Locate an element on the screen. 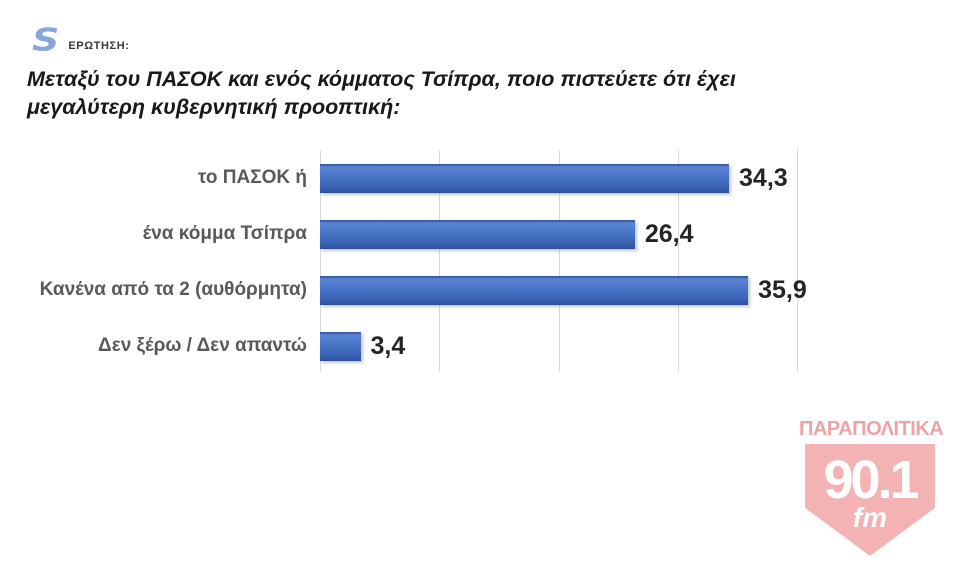 The width and height of the screenshot is (960, 565). question-label: ΕΡΩΤΗΣΗ: is located at coordinates (99, 45).